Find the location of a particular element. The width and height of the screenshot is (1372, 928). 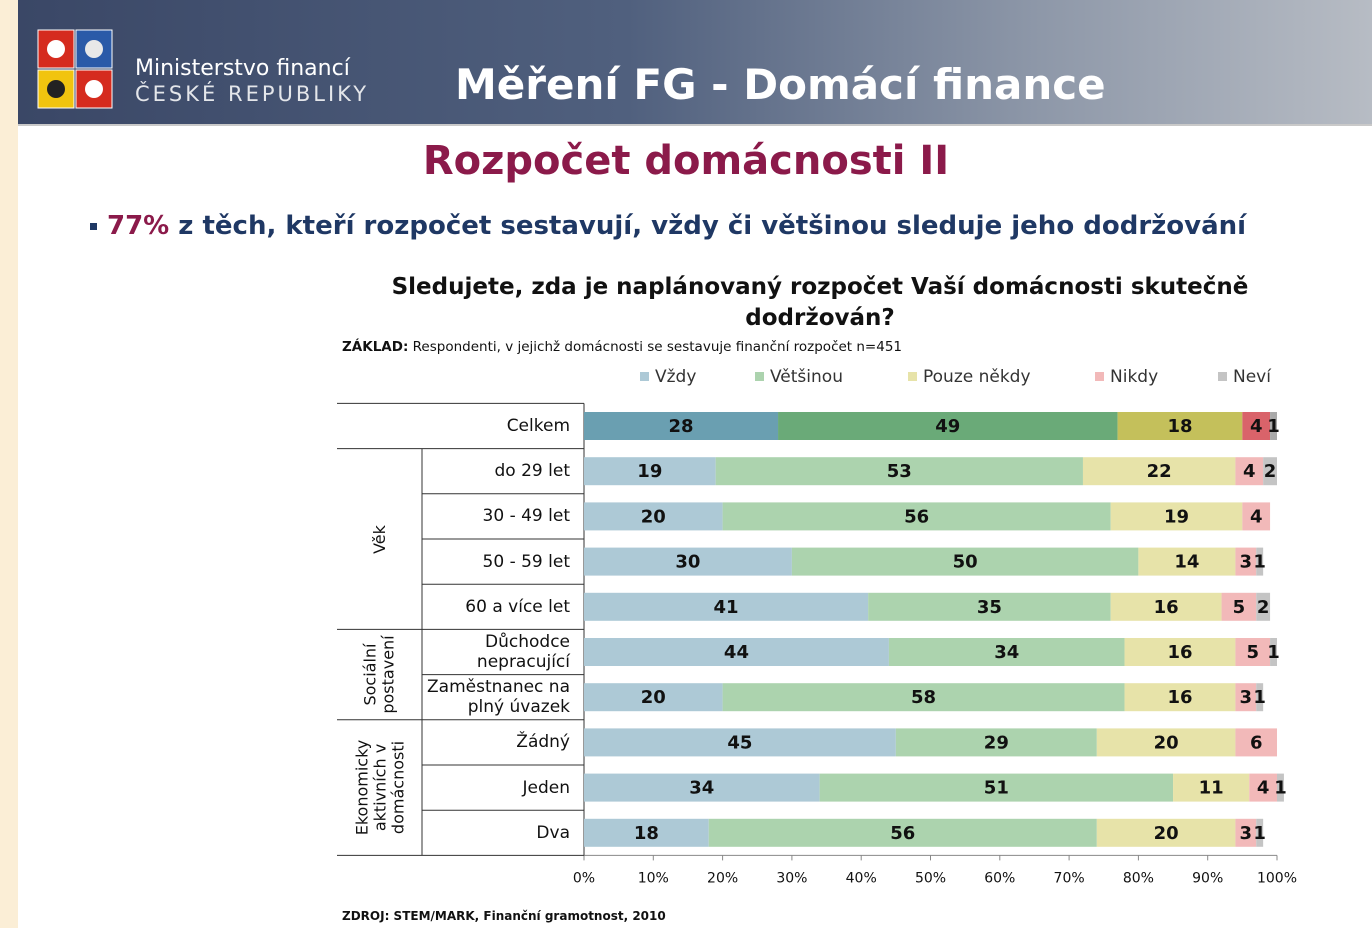

data-label: 5 is located at coordinates (1252, 652).